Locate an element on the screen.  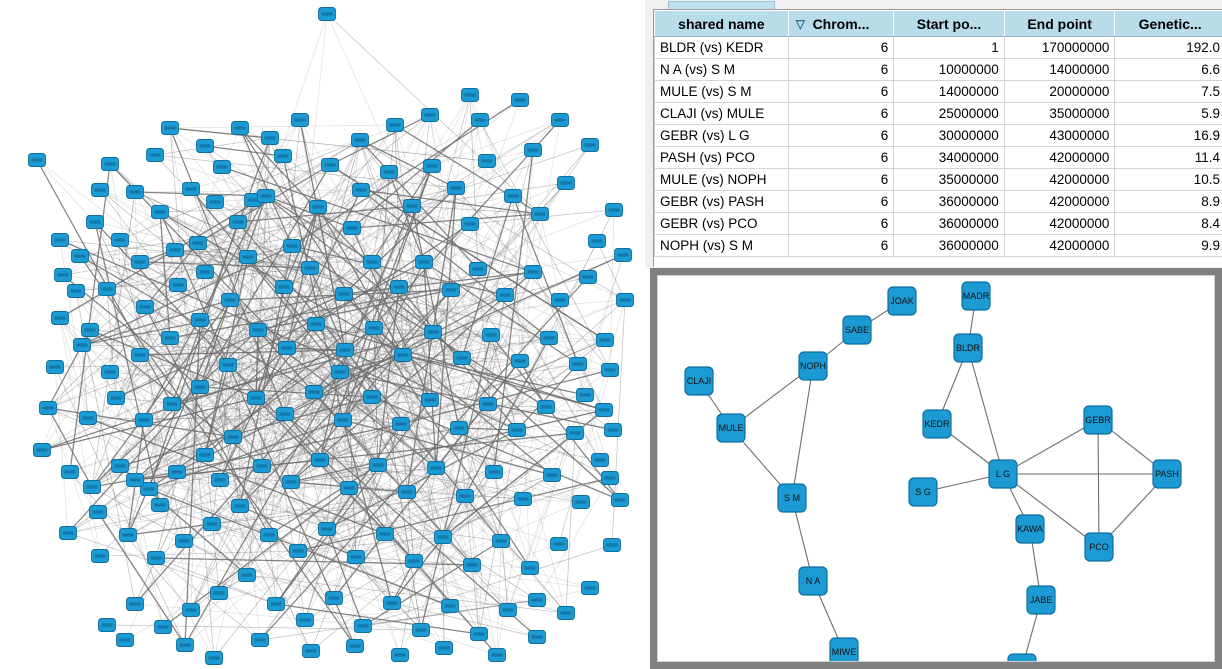
cell-genetic: 8.9 is located at coordinates (1168, 201).